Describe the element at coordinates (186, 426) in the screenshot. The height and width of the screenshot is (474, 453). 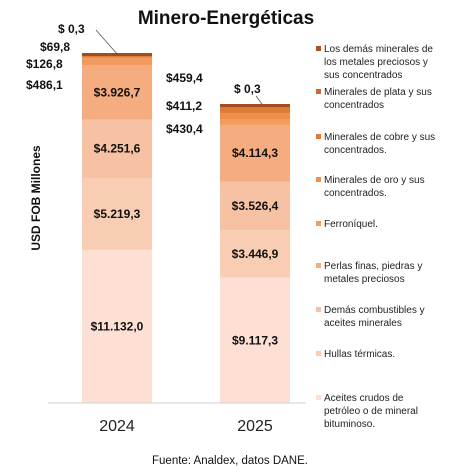
I see `x-tick-labels: 2024 2025` at that location.